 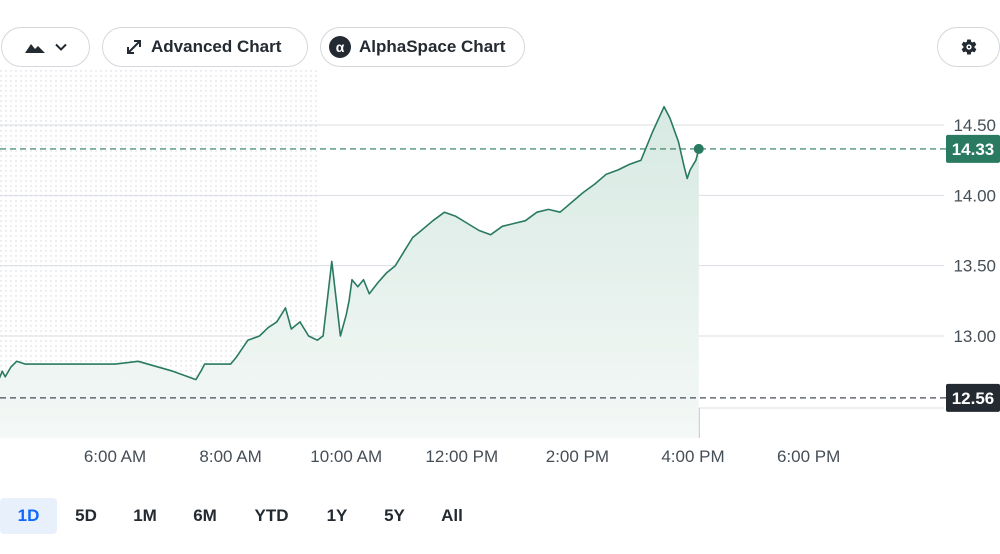 I want to click on range-tab-all: All, so click(x=452, y=515).